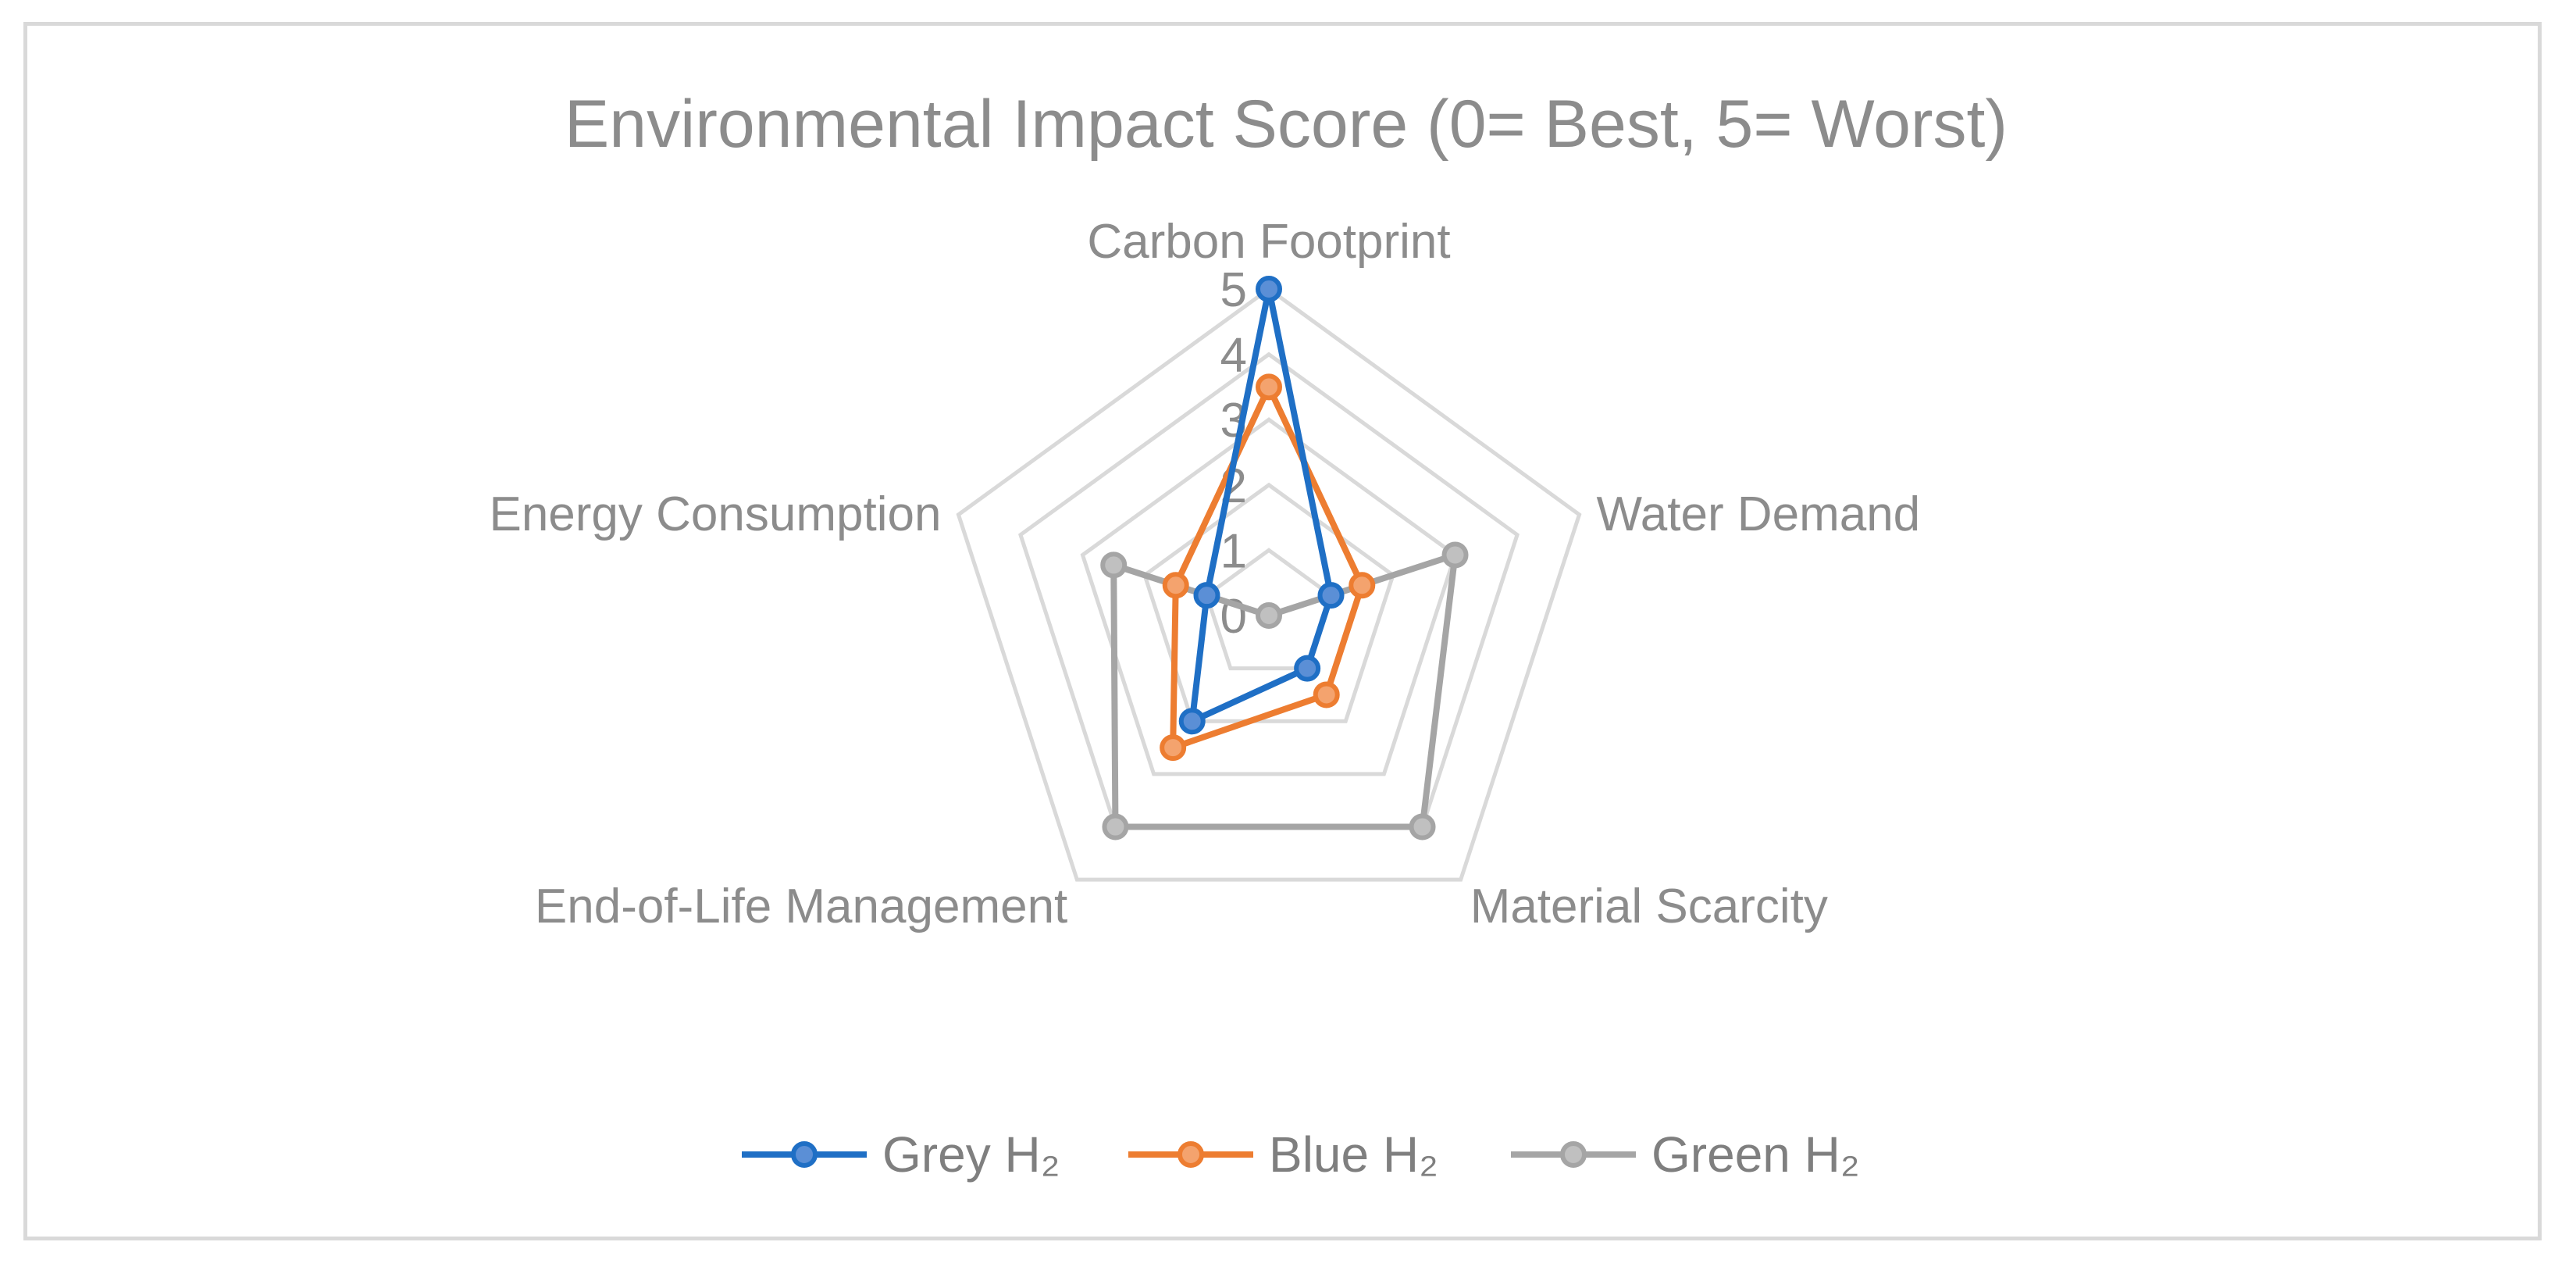 This screenshot has width=2576, height=1267. I want to click on series-line-blue-h, so click(1268, 567).